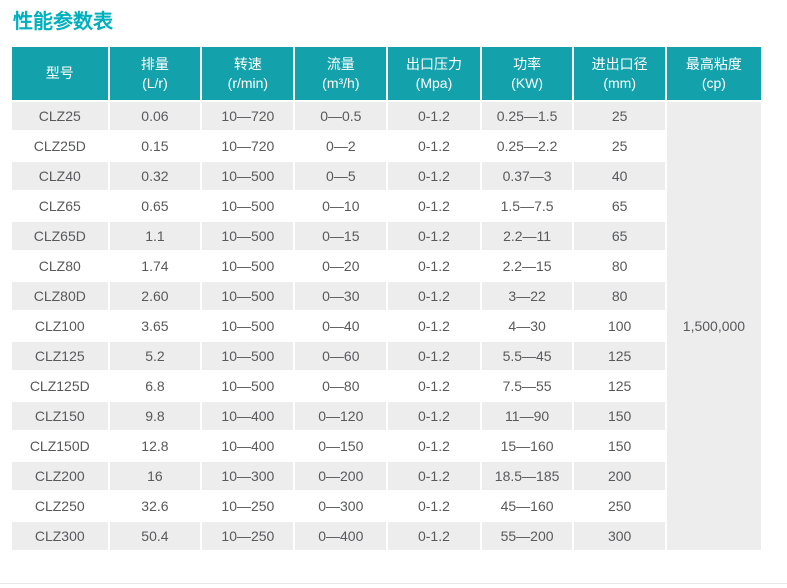  What do you see at coordinates (619, 73) in the screenshot?
I see `col-header-port-diameter: 进出口径 (mm)` at bounding box center [619, 73].